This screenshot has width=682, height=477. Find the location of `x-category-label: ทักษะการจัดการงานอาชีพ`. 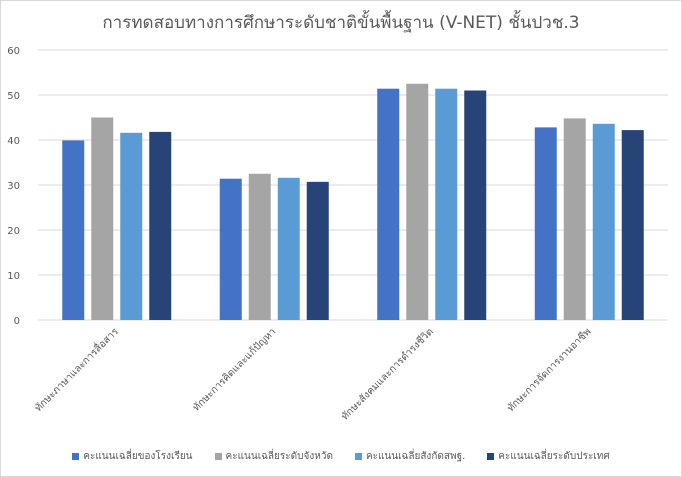

x-category-label: ทักษะการจัดการงานอาชีพ is located at coordinates (549, 370).